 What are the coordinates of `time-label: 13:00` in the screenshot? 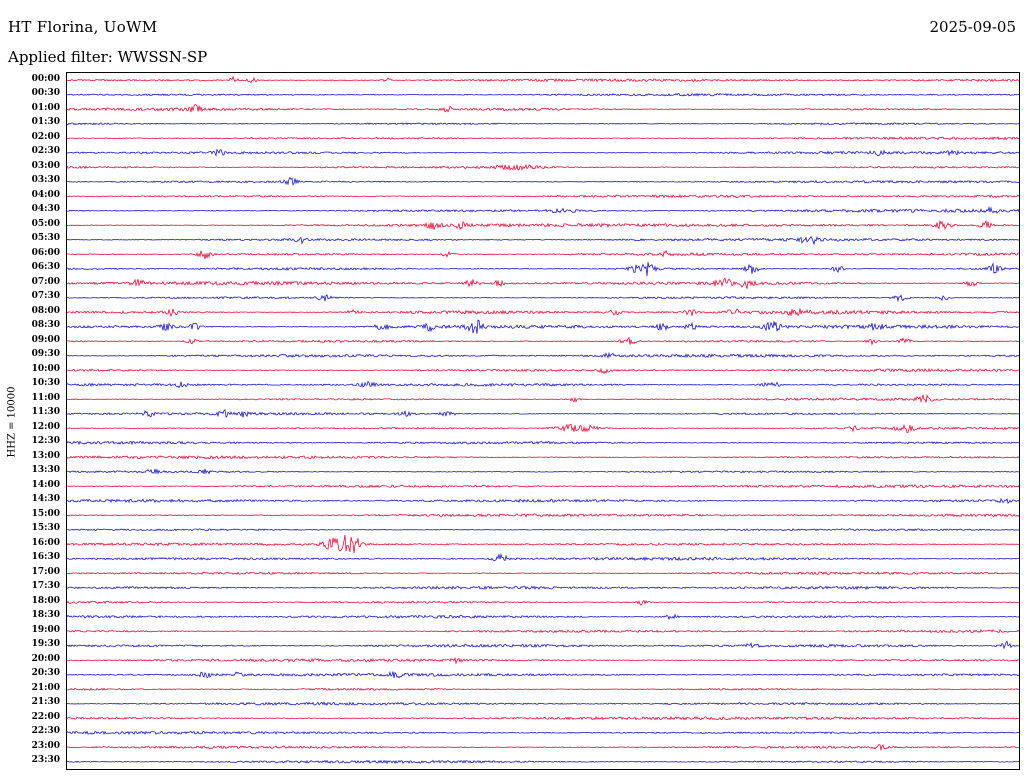 It's located at (45, 455).